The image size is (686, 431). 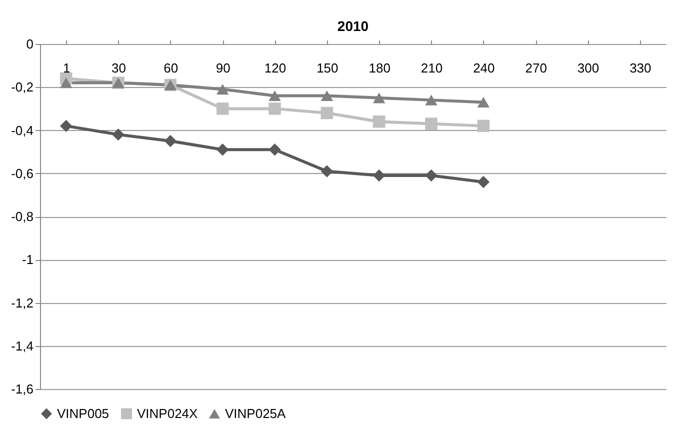 I want to click on x-tick-label: 330, so click(x=641, y=68).